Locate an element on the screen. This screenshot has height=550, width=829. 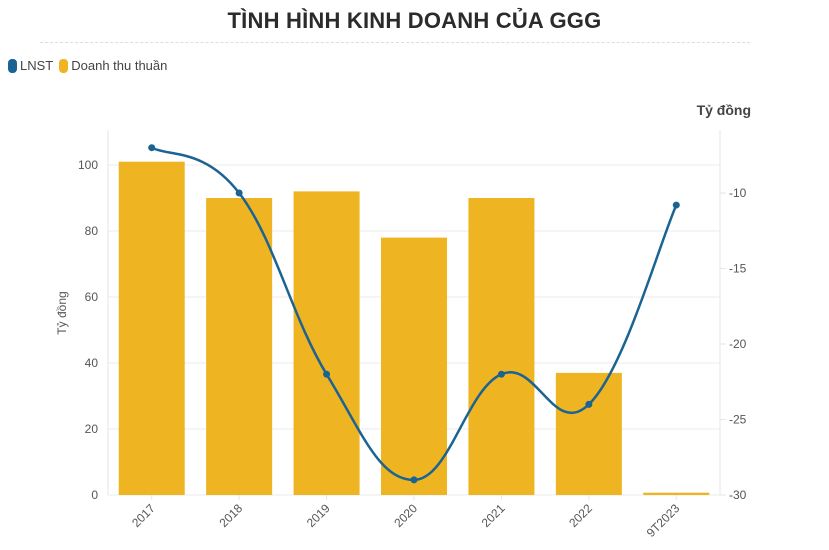
right-axis-title: Tỷ đồng is located at coordinates (723, 110).